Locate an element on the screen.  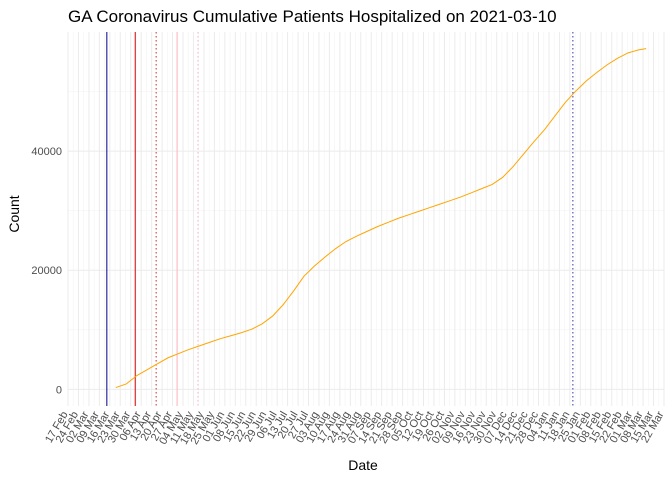
x-axis-title: Date is located at coordinates (363, 465).